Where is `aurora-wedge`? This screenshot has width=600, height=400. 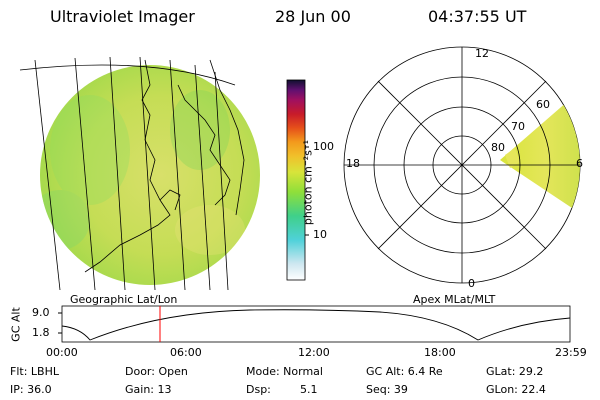 aurora-wedge is located at coordinates (540, 155).